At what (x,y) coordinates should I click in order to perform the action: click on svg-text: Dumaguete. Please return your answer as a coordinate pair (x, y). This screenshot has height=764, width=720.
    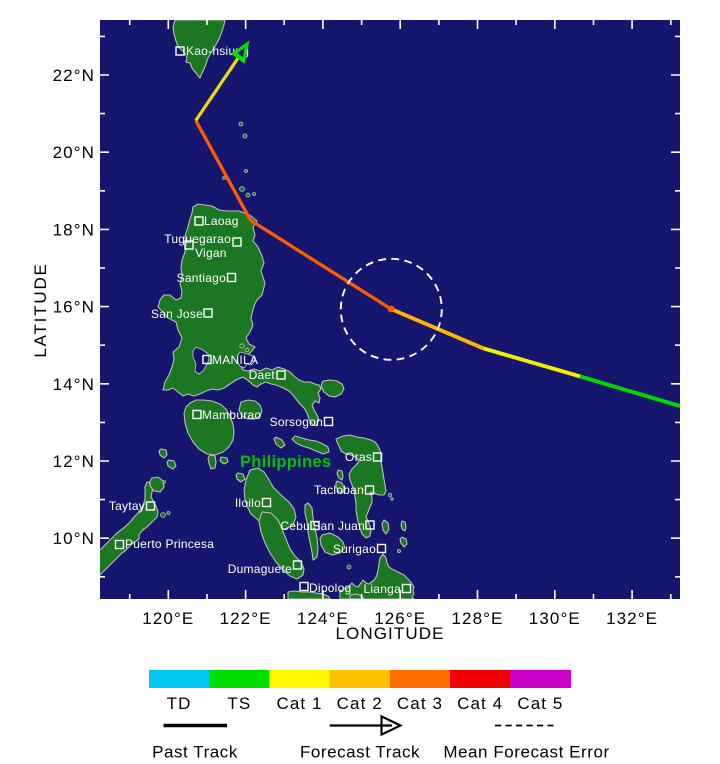
    Looking at the image, I should click on (260, 569).